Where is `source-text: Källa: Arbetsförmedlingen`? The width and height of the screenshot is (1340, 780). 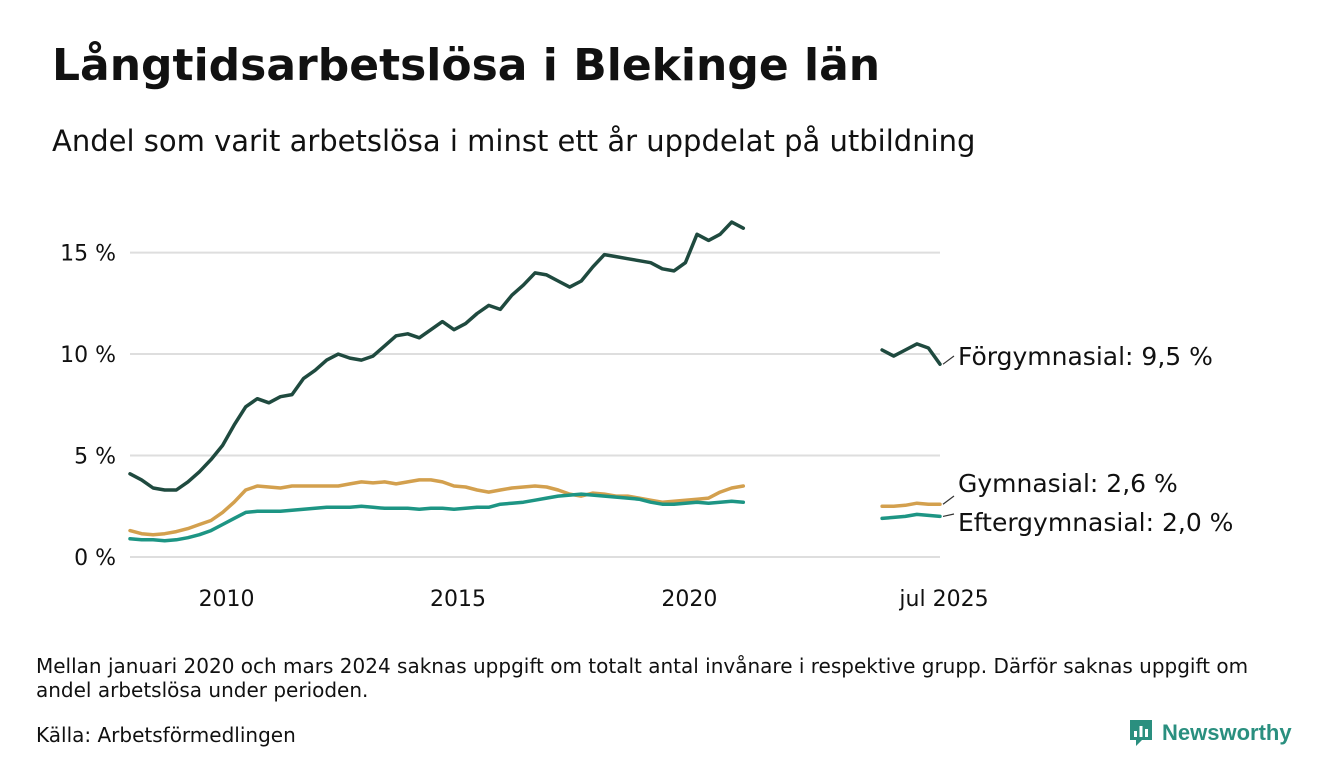 source-text: Källa: Arbetsförmedlingen is located at coordinates (166, 735).